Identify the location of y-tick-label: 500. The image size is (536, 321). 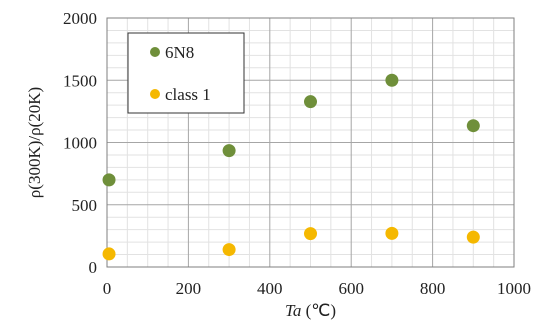
(85, 205).